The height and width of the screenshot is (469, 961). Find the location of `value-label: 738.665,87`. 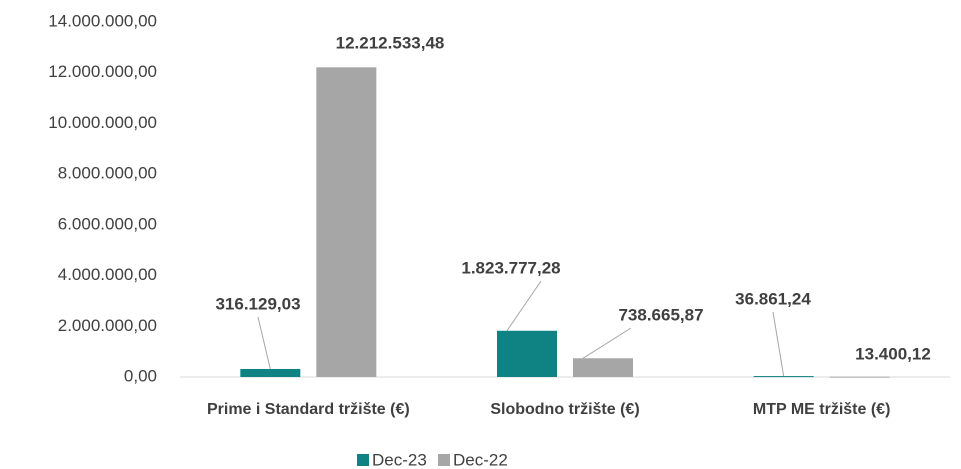

value-label: 738.665,87 is located at coordinates (660, 314).